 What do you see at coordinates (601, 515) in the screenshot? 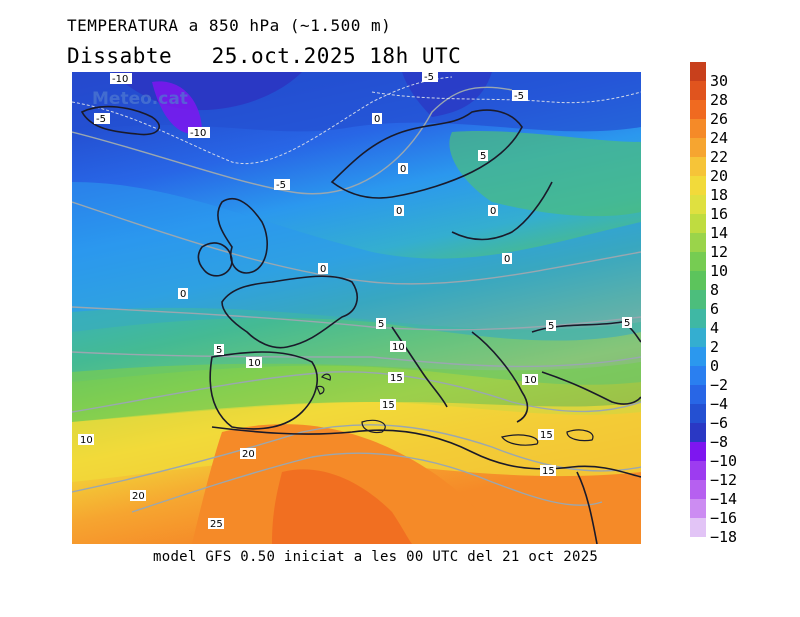
I see `band-se-orange` at bounding box center [601, 515].